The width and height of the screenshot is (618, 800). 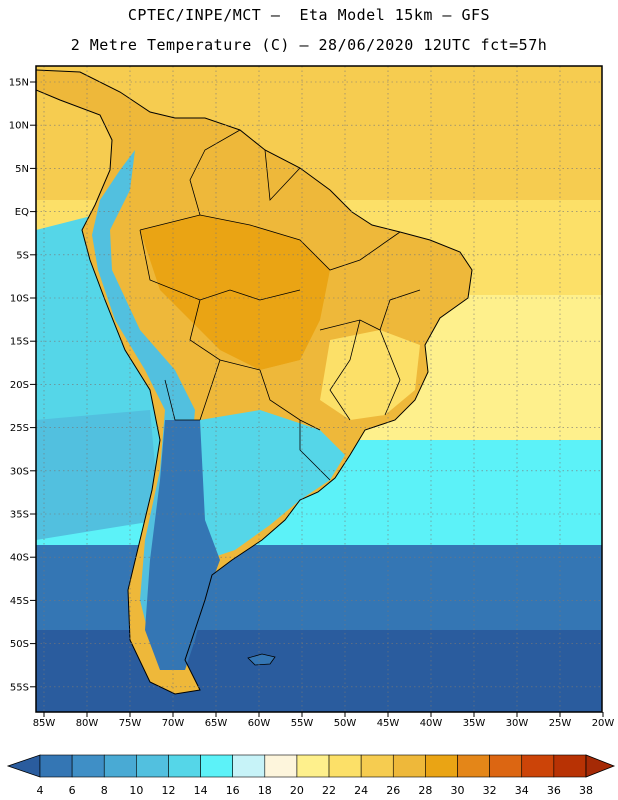 What do you see at coordinates (297, 790) in the screenshot?
I see `colorbar-label: 20` at bounding box center [297, 790].